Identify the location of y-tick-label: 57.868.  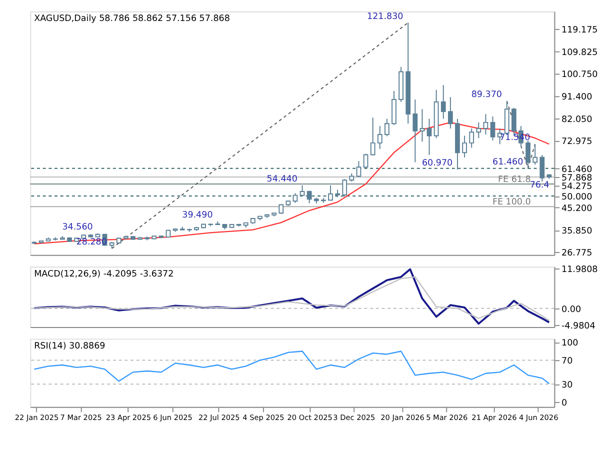
(577, 178).